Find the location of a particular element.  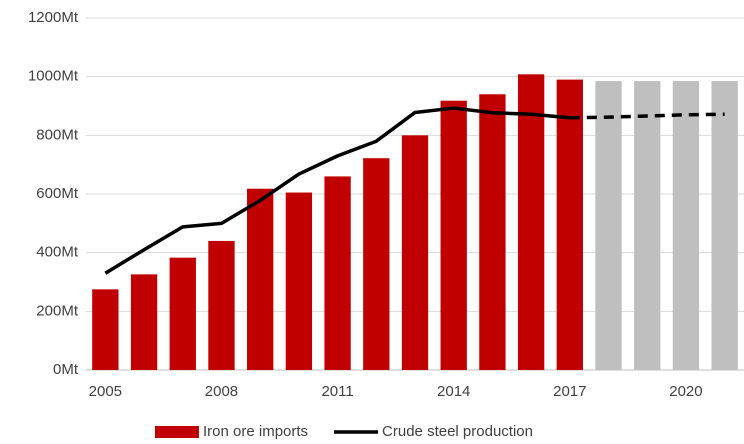

y-tick-label: 600Mt is located at coordinates (57, 193).